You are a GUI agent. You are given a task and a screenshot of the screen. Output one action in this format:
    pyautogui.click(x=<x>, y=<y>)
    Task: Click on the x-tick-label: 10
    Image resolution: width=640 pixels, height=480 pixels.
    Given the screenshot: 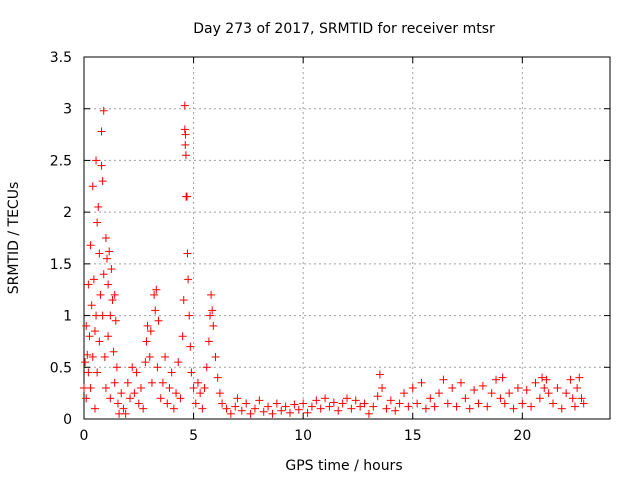 What is the action you would take?
    pyautogui.click(x=303, y=436)
    